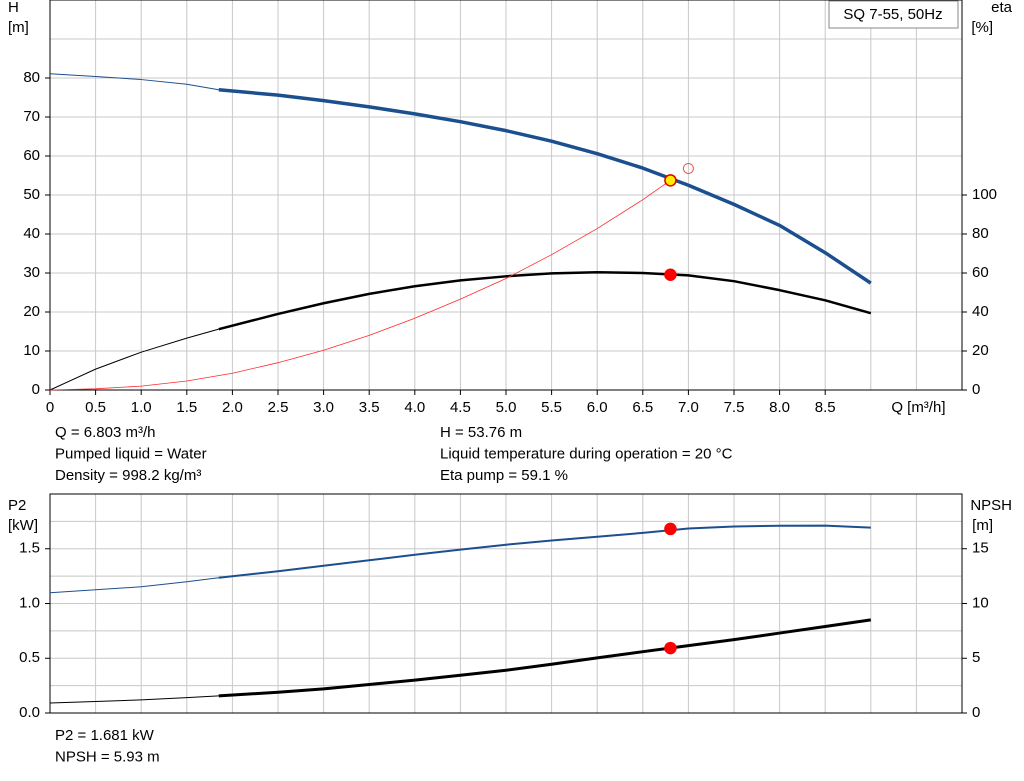 This screenshot has width=1024, height=781. Describe the element at coordinates (29, 657) in the screenshot. I see `y-tick-label: 0.5` at that location.